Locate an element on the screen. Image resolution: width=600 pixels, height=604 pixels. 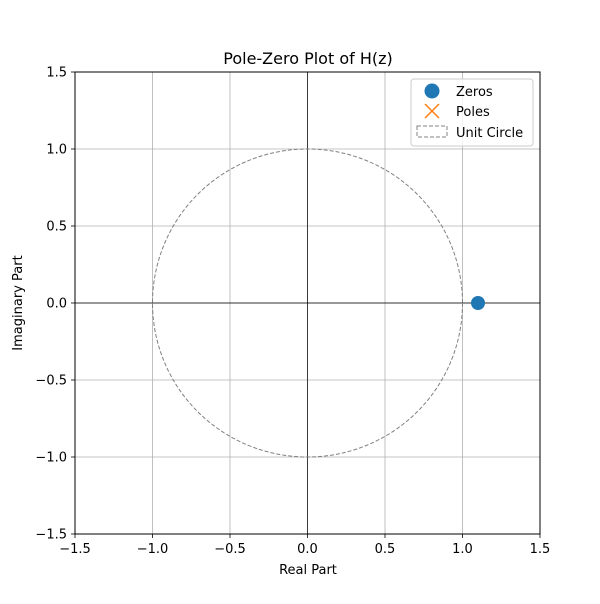
x-tick-label-3: 0.0 is located at coordinates (307, 549).